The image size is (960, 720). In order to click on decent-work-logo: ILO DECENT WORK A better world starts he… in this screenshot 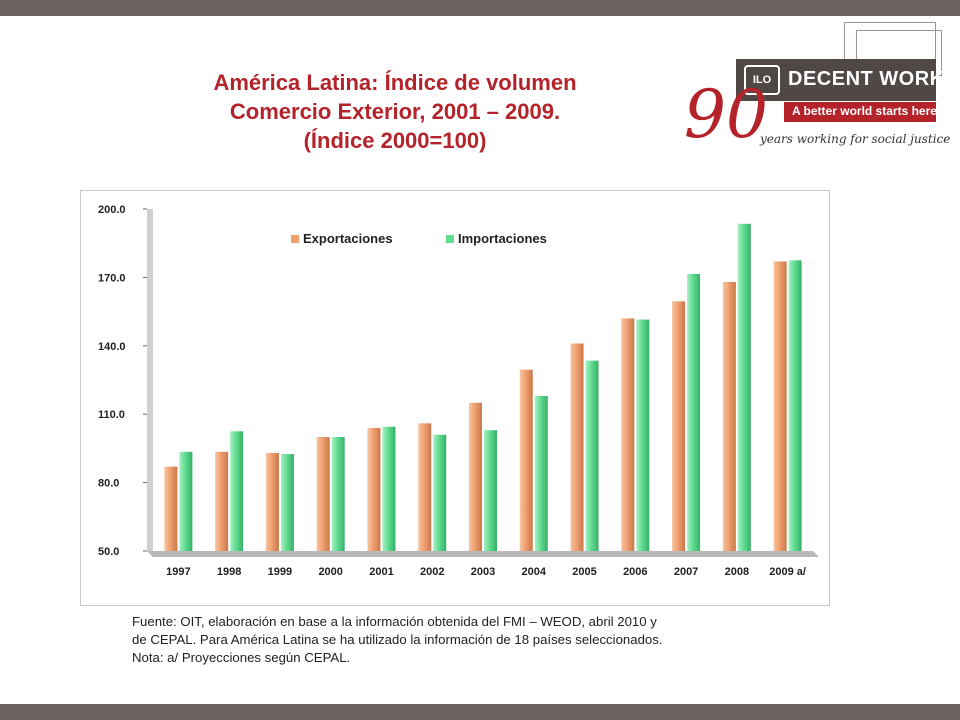, I will do `click(819, 92)`.